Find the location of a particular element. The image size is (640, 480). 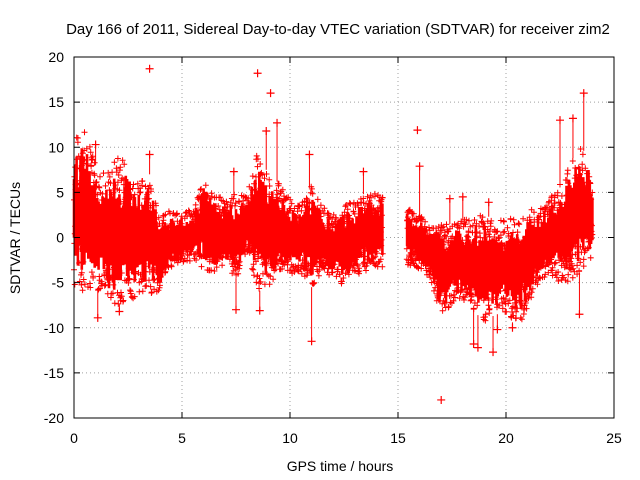

x-tick-label: 20 is located at coordinates (506, 438).